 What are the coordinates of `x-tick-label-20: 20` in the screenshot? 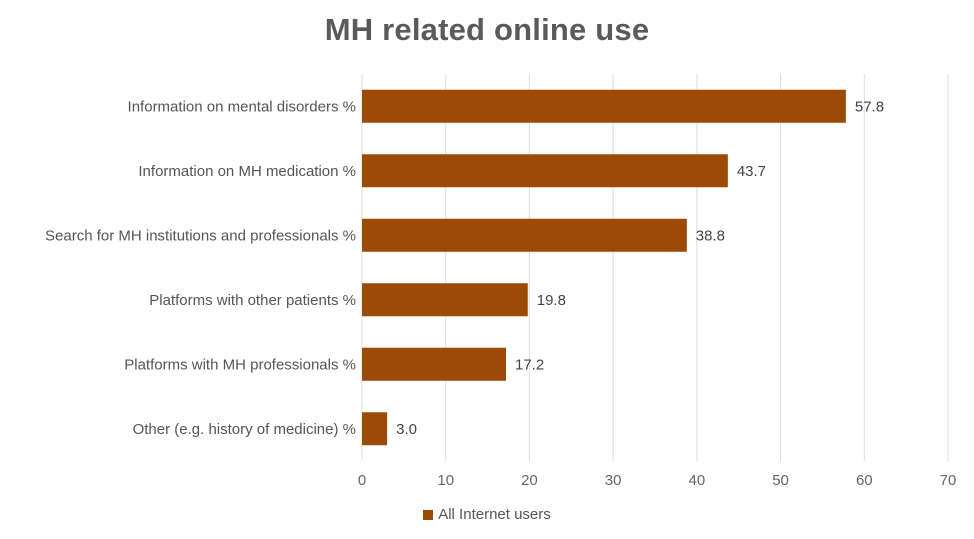 It's located at (529, 480).